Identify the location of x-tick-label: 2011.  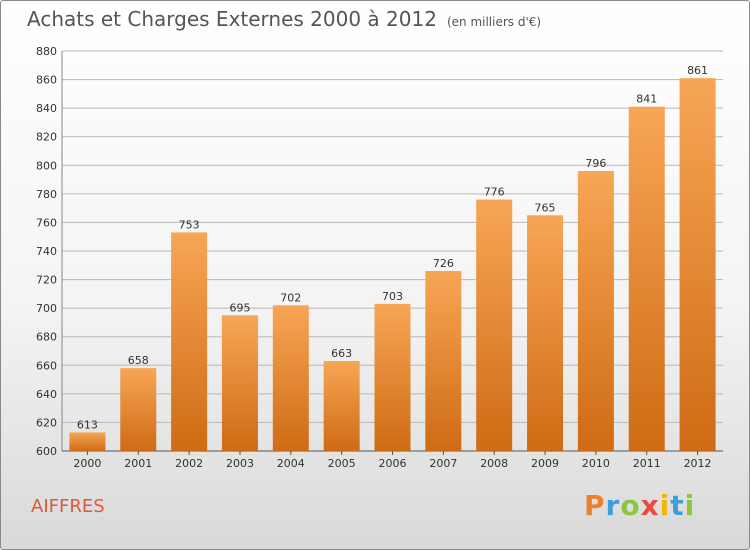
(647, 463).